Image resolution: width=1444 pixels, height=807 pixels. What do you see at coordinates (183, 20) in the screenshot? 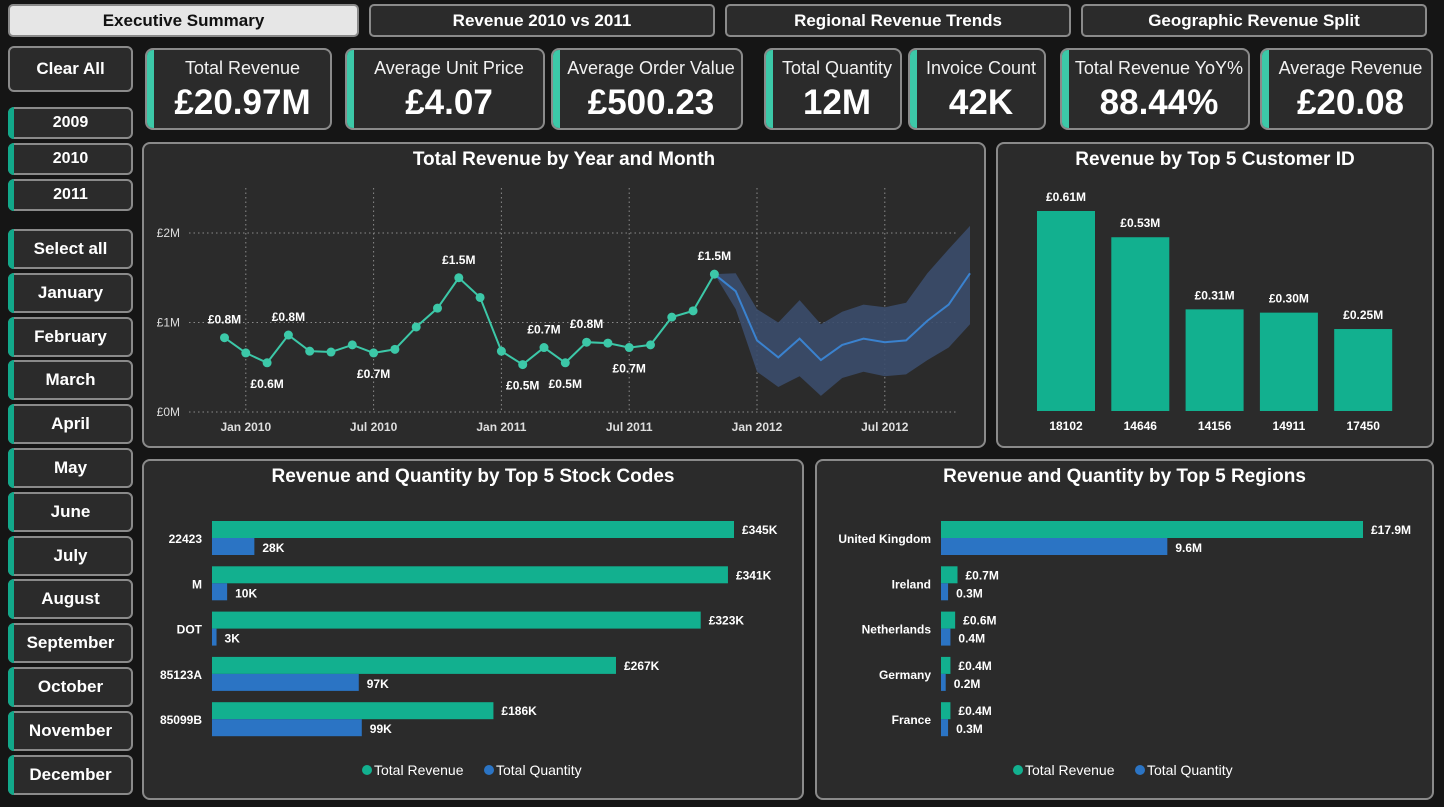
I see `tab-executive-summary: Executive Summary` at bounding box center [183, 20].